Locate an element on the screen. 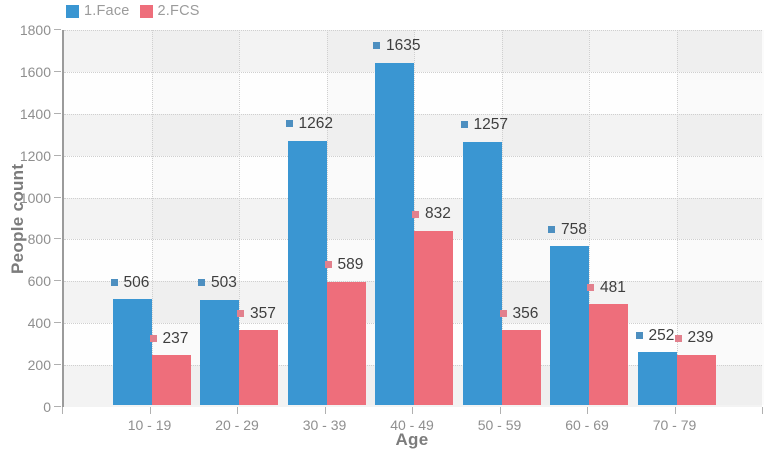  x-axis-tick-label: 60 - 69 is located at coordinates (587, 425).